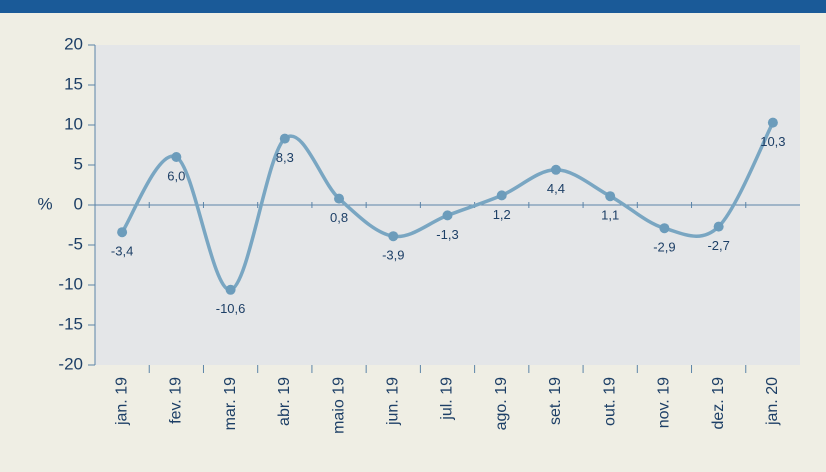 This screenshot has height=472, width=826. What do you see at coordinates (772, 141) in the screenshot?
I see `value-label: 10,3` at bounding box center [772, 141].